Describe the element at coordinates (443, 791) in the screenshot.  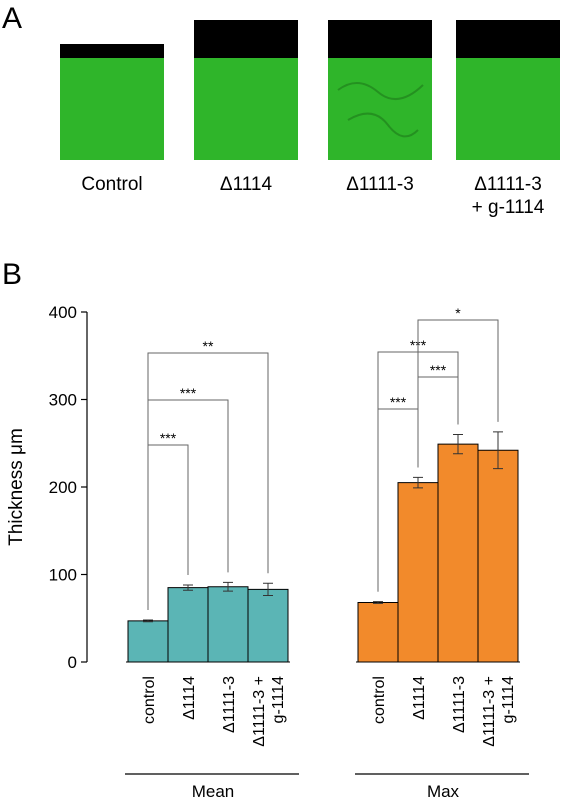
I see `group-label-max: Max` at that location.